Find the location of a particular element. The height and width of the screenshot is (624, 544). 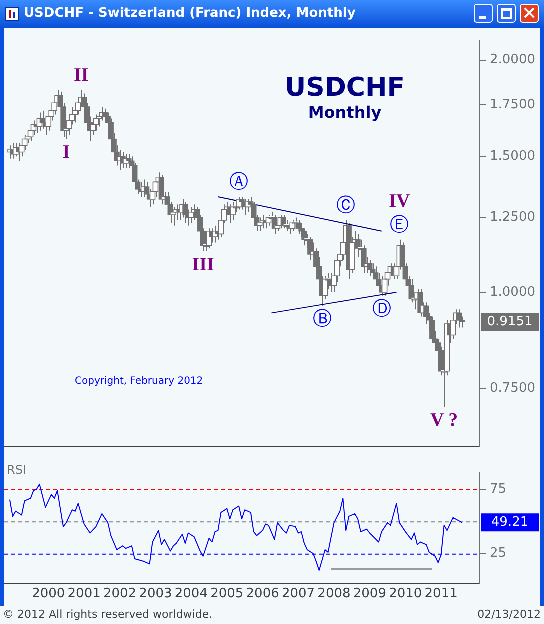

x-tick-label: 2000 is located at coordinates (49, 594).